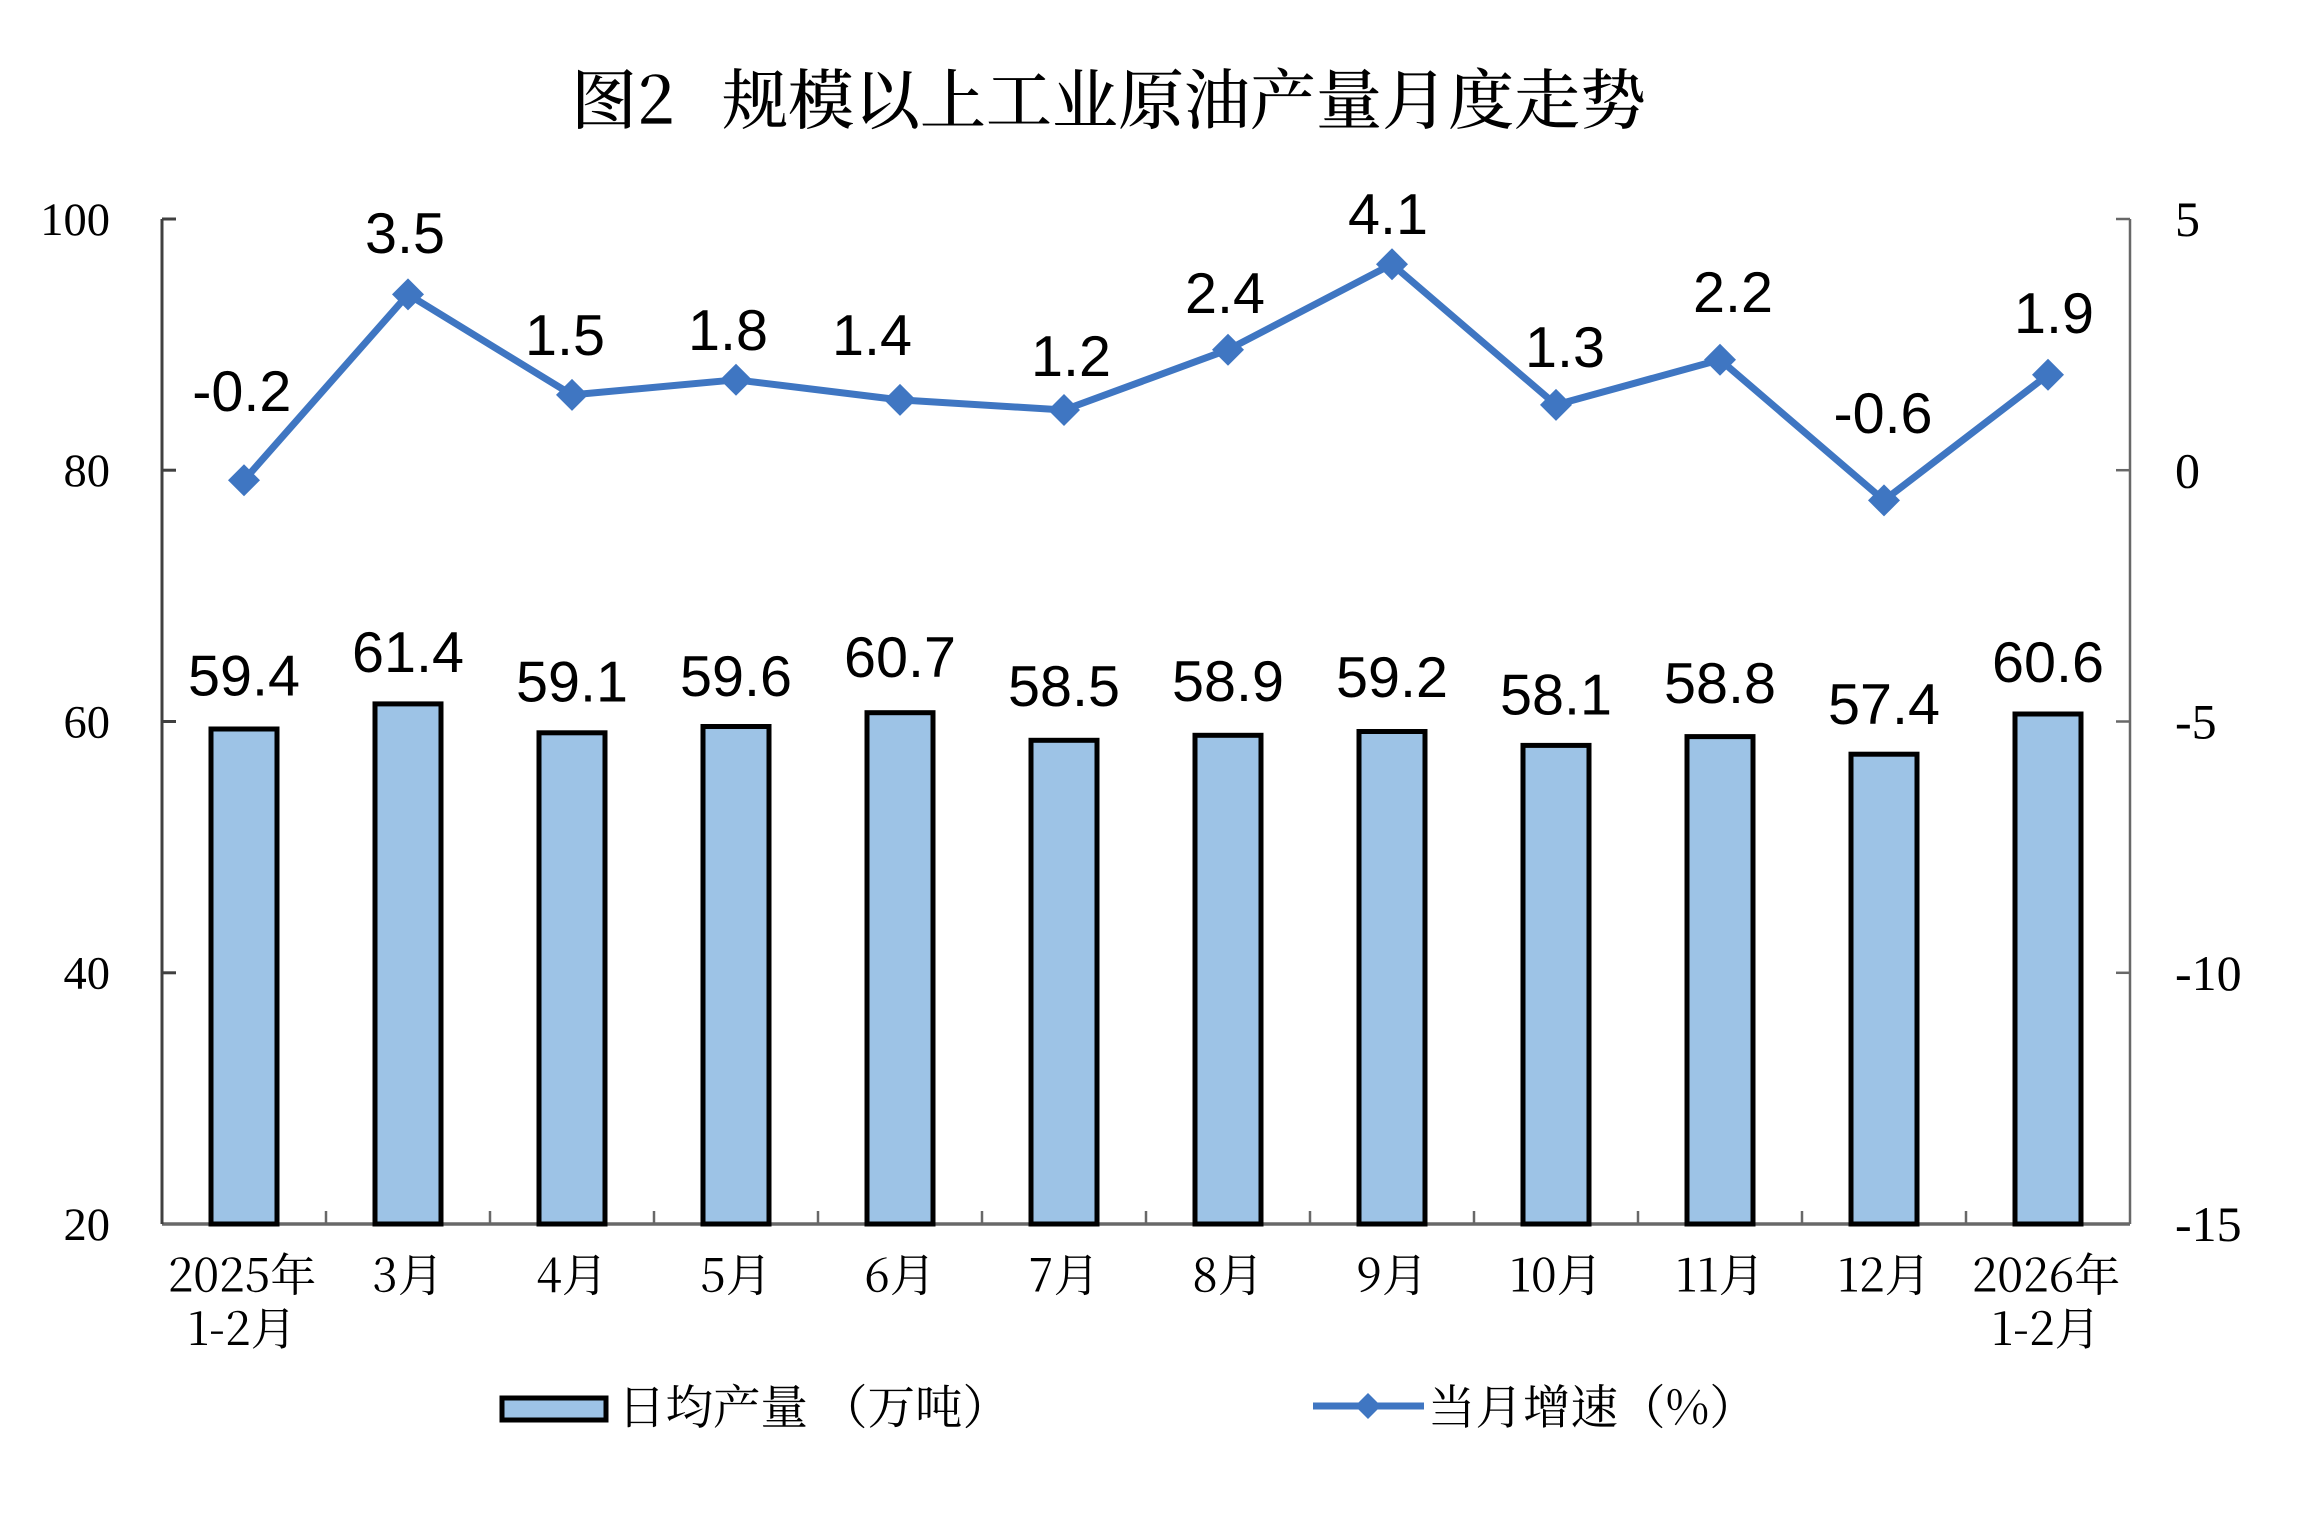 The image size is (2308, 1540). Describe the element at coordinates (75, 220) in the screenshot. I see `svg-text: 100` at that location.